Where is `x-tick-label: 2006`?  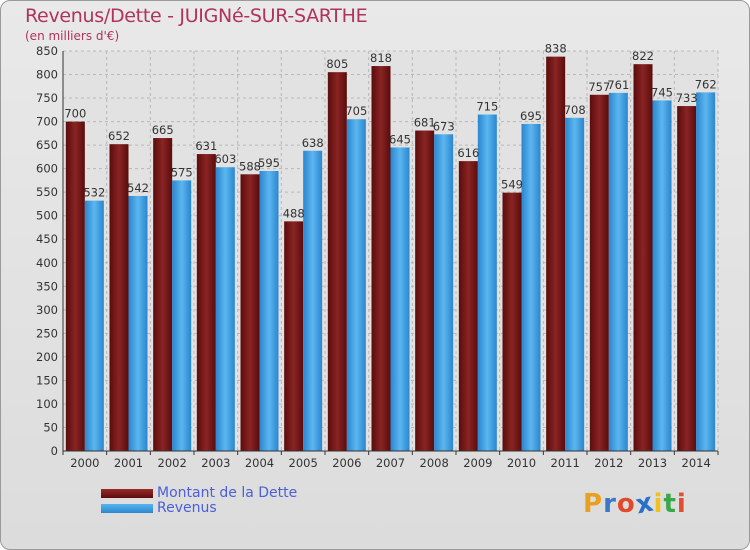 x-tick-label: 2006 is located at coordinates (346, 463).